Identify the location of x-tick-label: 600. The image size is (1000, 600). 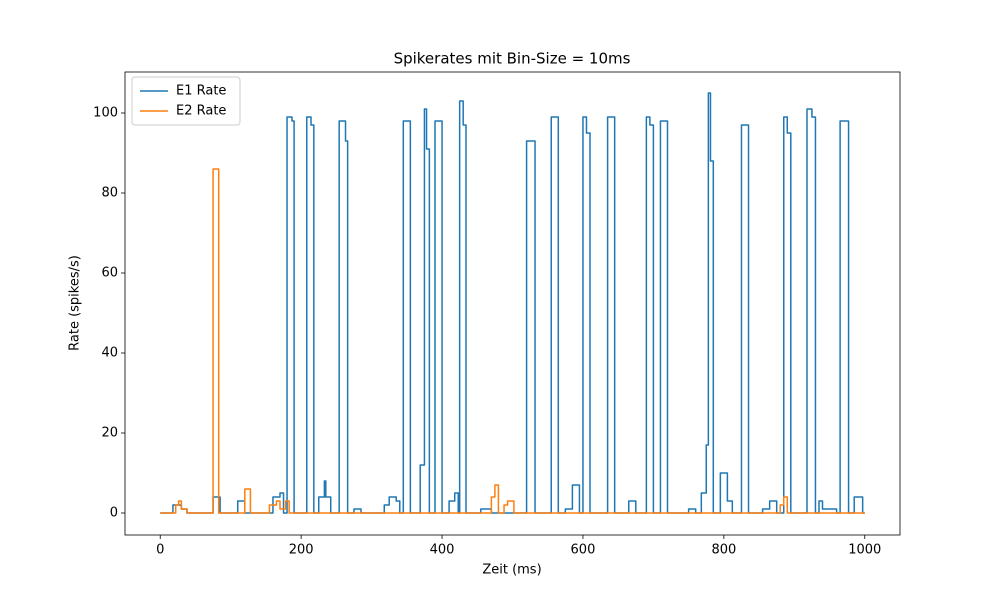
(583, 550).